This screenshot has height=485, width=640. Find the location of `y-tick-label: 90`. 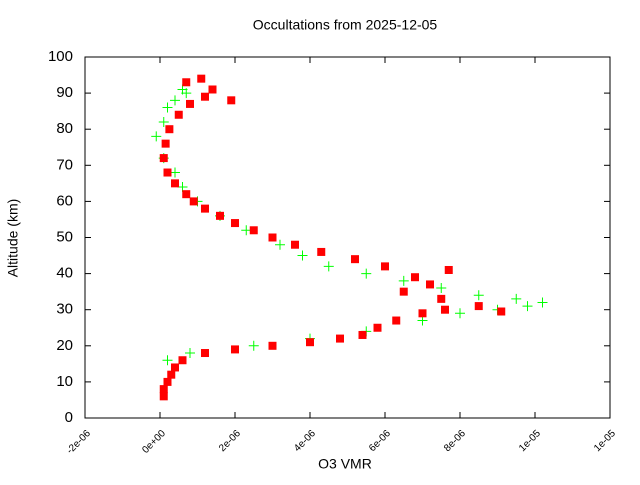

y-tick-label: 90 is located at coordinates (64, 92).